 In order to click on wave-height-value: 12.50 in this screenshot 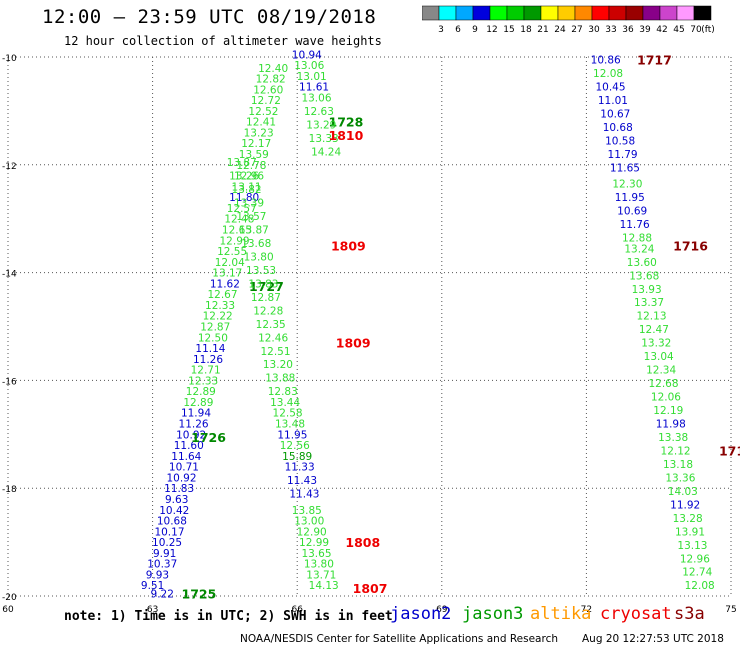, I will do `click(213, 338)`.